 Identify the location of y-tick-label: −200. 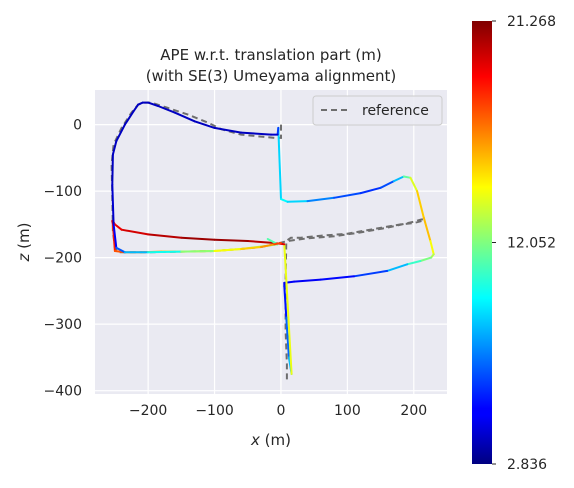
(63, 259).